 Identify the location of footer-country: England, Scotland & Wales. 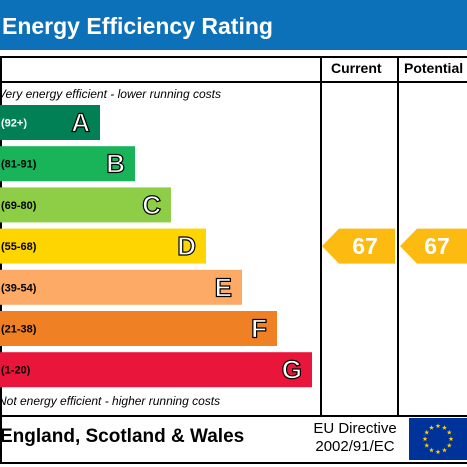
(122, 436).